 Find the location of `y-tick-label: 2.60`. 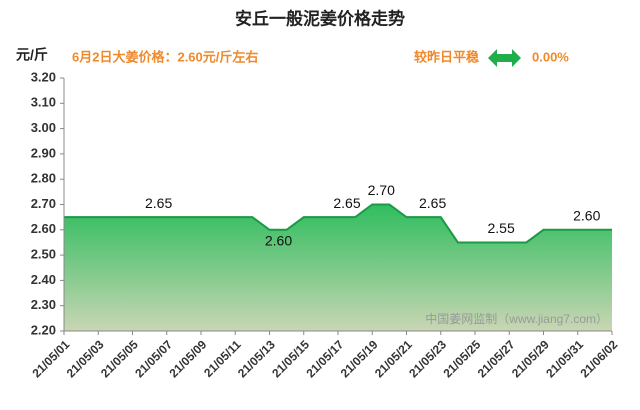

y-tick-label: 2.60 is located at coordinates (43, 228).